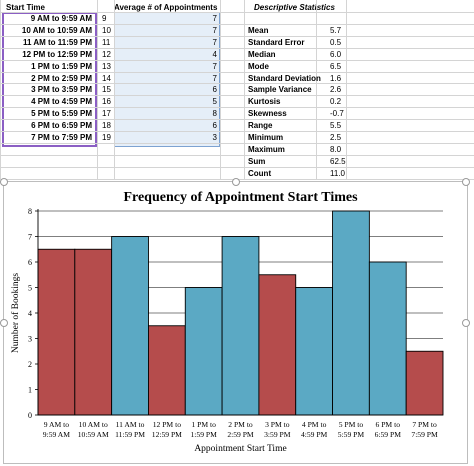 Image resolution: width=474 pixels, height=466 pixels. I want to click on index-cell: 18, so click(106, 126).